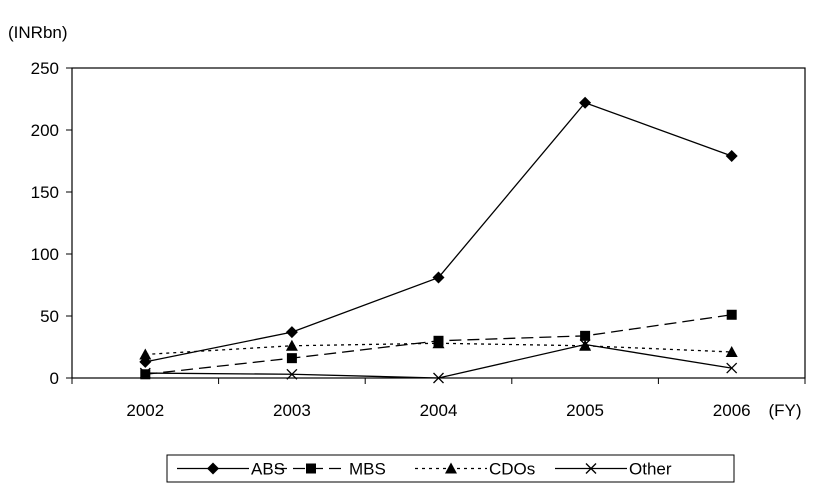 The image size is (827, 489). What do you see at coordinates (268, 469) in the screenshot?
I see `legend-label-abs: ABS` at bounding box center [268, 469].